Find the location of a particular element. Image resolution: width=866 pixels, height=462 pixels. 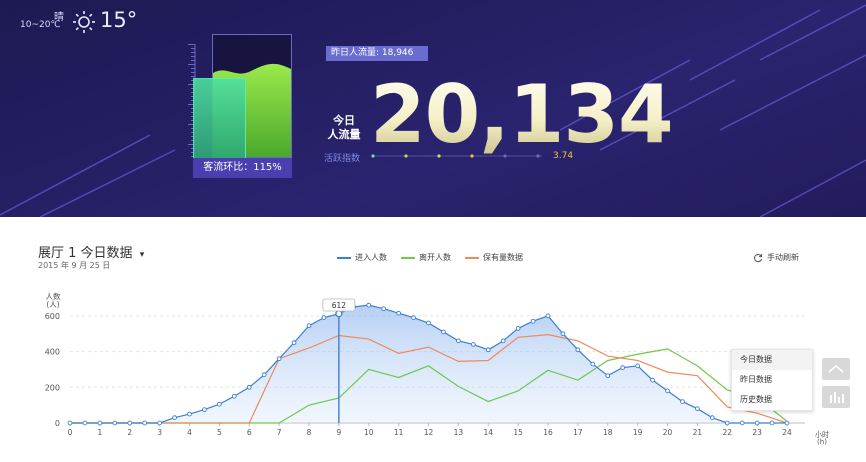

x-axis-label: 小时 is located at coordinates (822, 434).